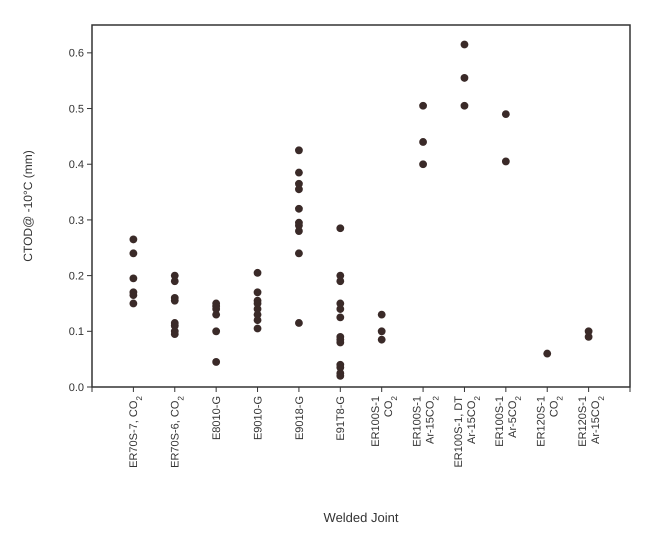 The width and height of the screenshot is (672, 542). I want to click on y-tick-label: 0.1, so click(76, 332).